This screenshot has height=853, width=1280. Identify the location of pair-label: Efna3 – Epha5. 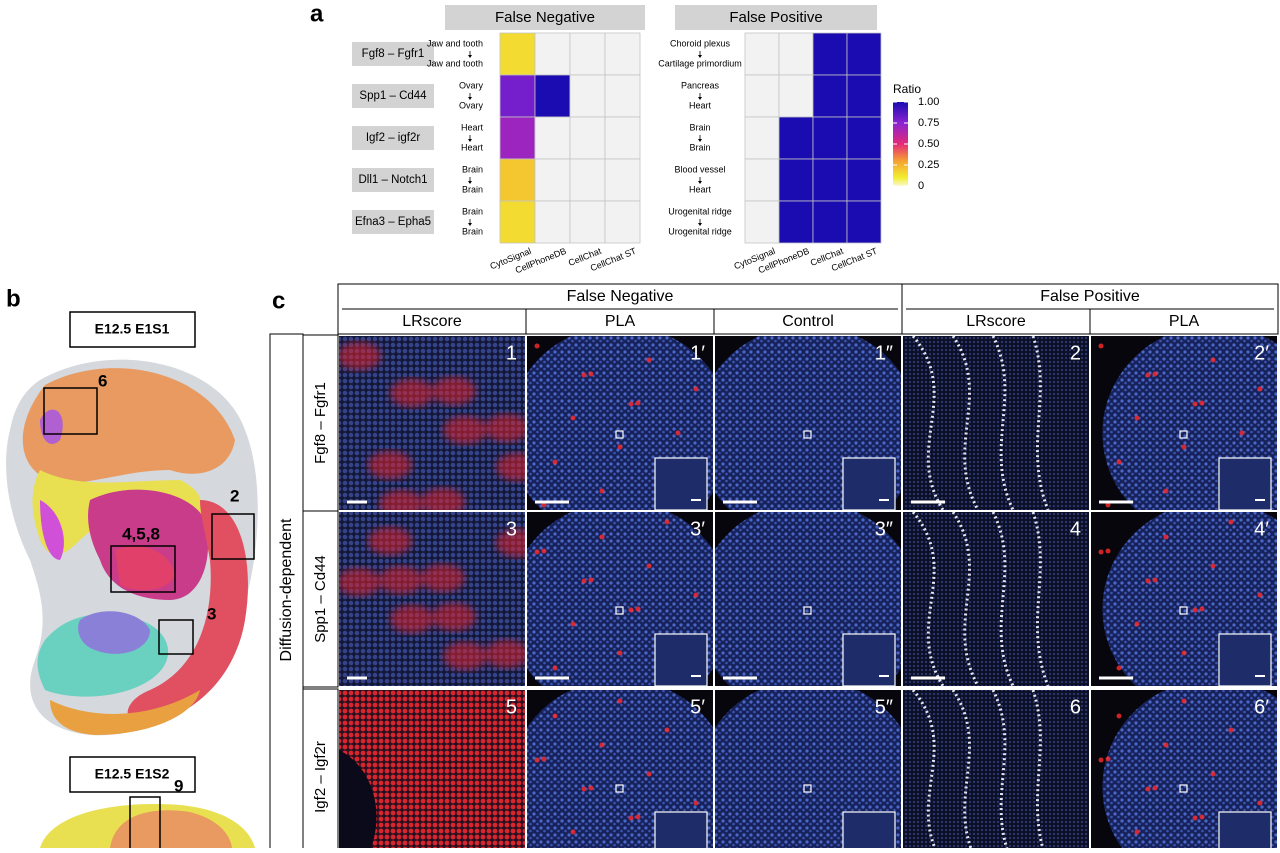
(393, 222).